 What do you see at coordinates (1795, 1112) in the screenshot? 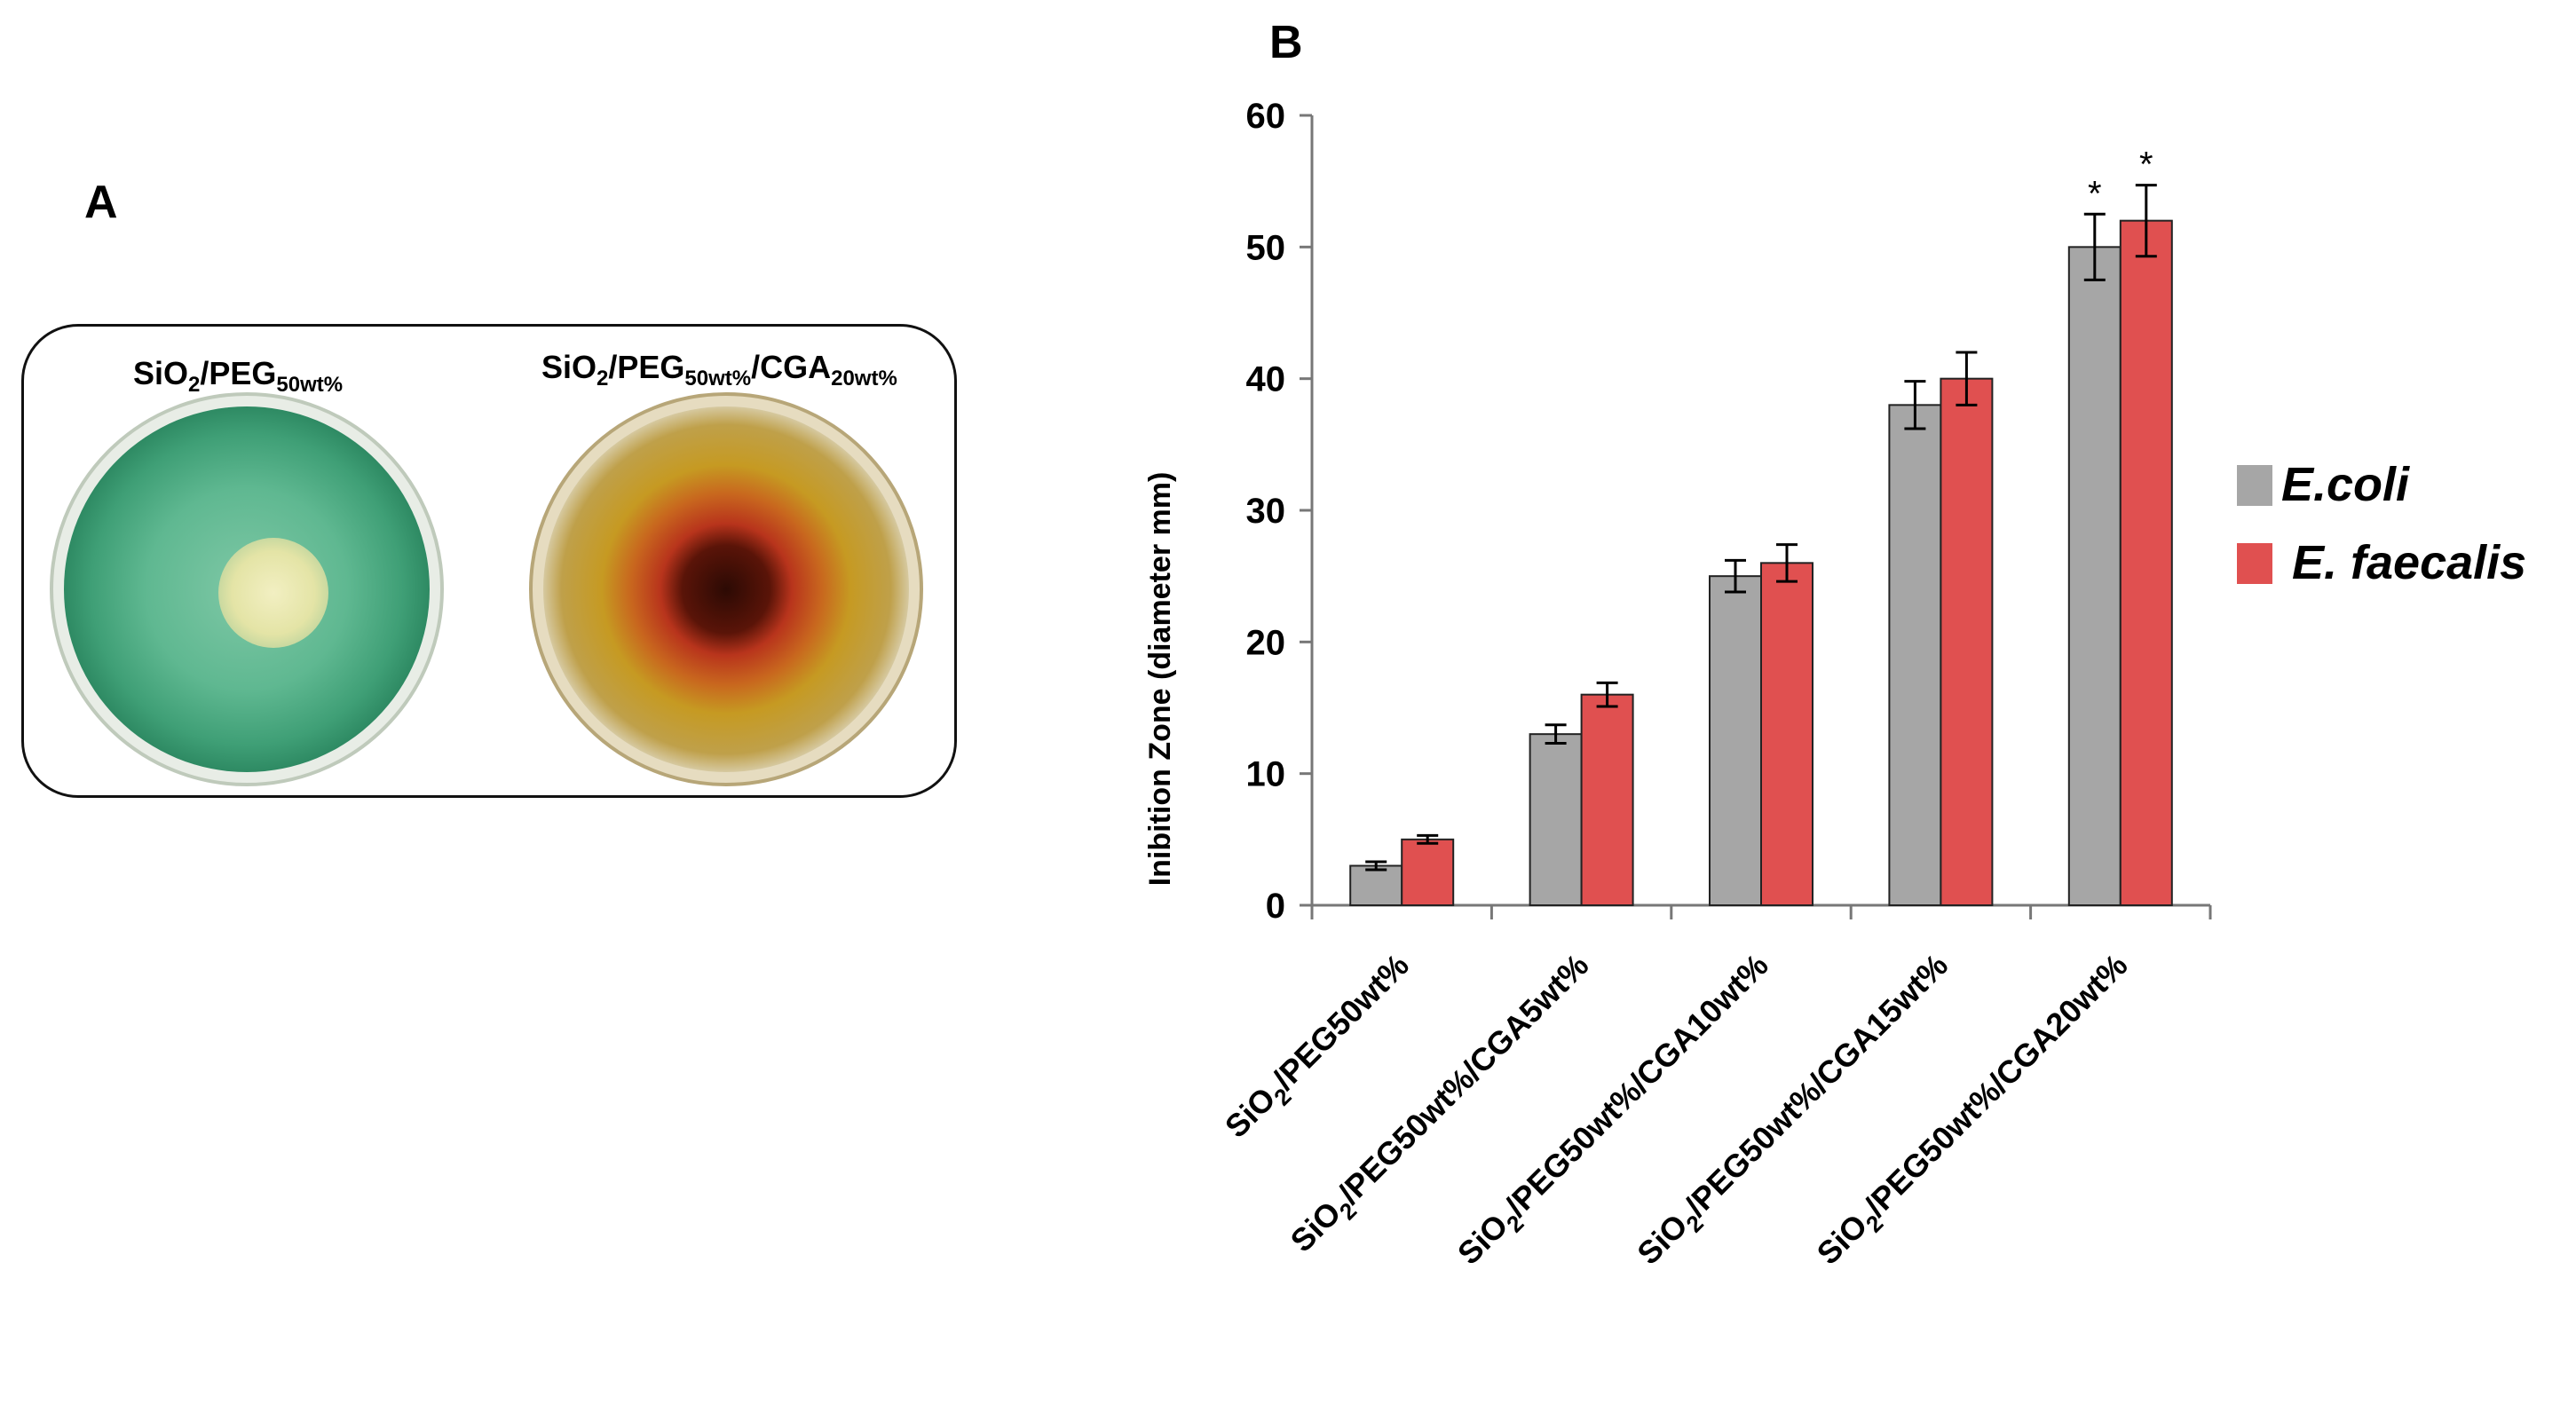
I see `category-label: SiO2/PEG50wt%/CGA15wt%` at bounding box center [1795, 1112].